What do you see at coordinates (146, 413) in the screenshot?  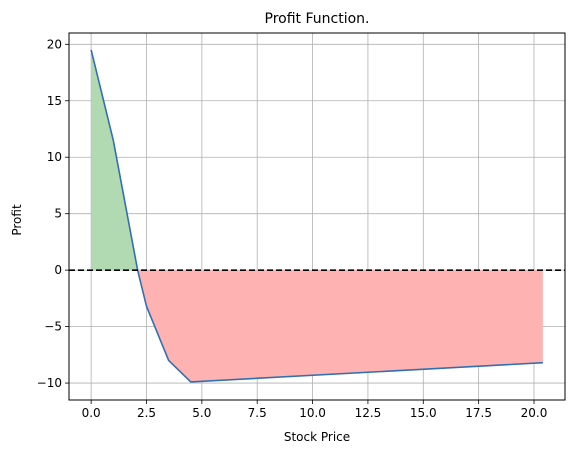 I see `x-tick-label: 2.5` at bounding box center [146, 413].